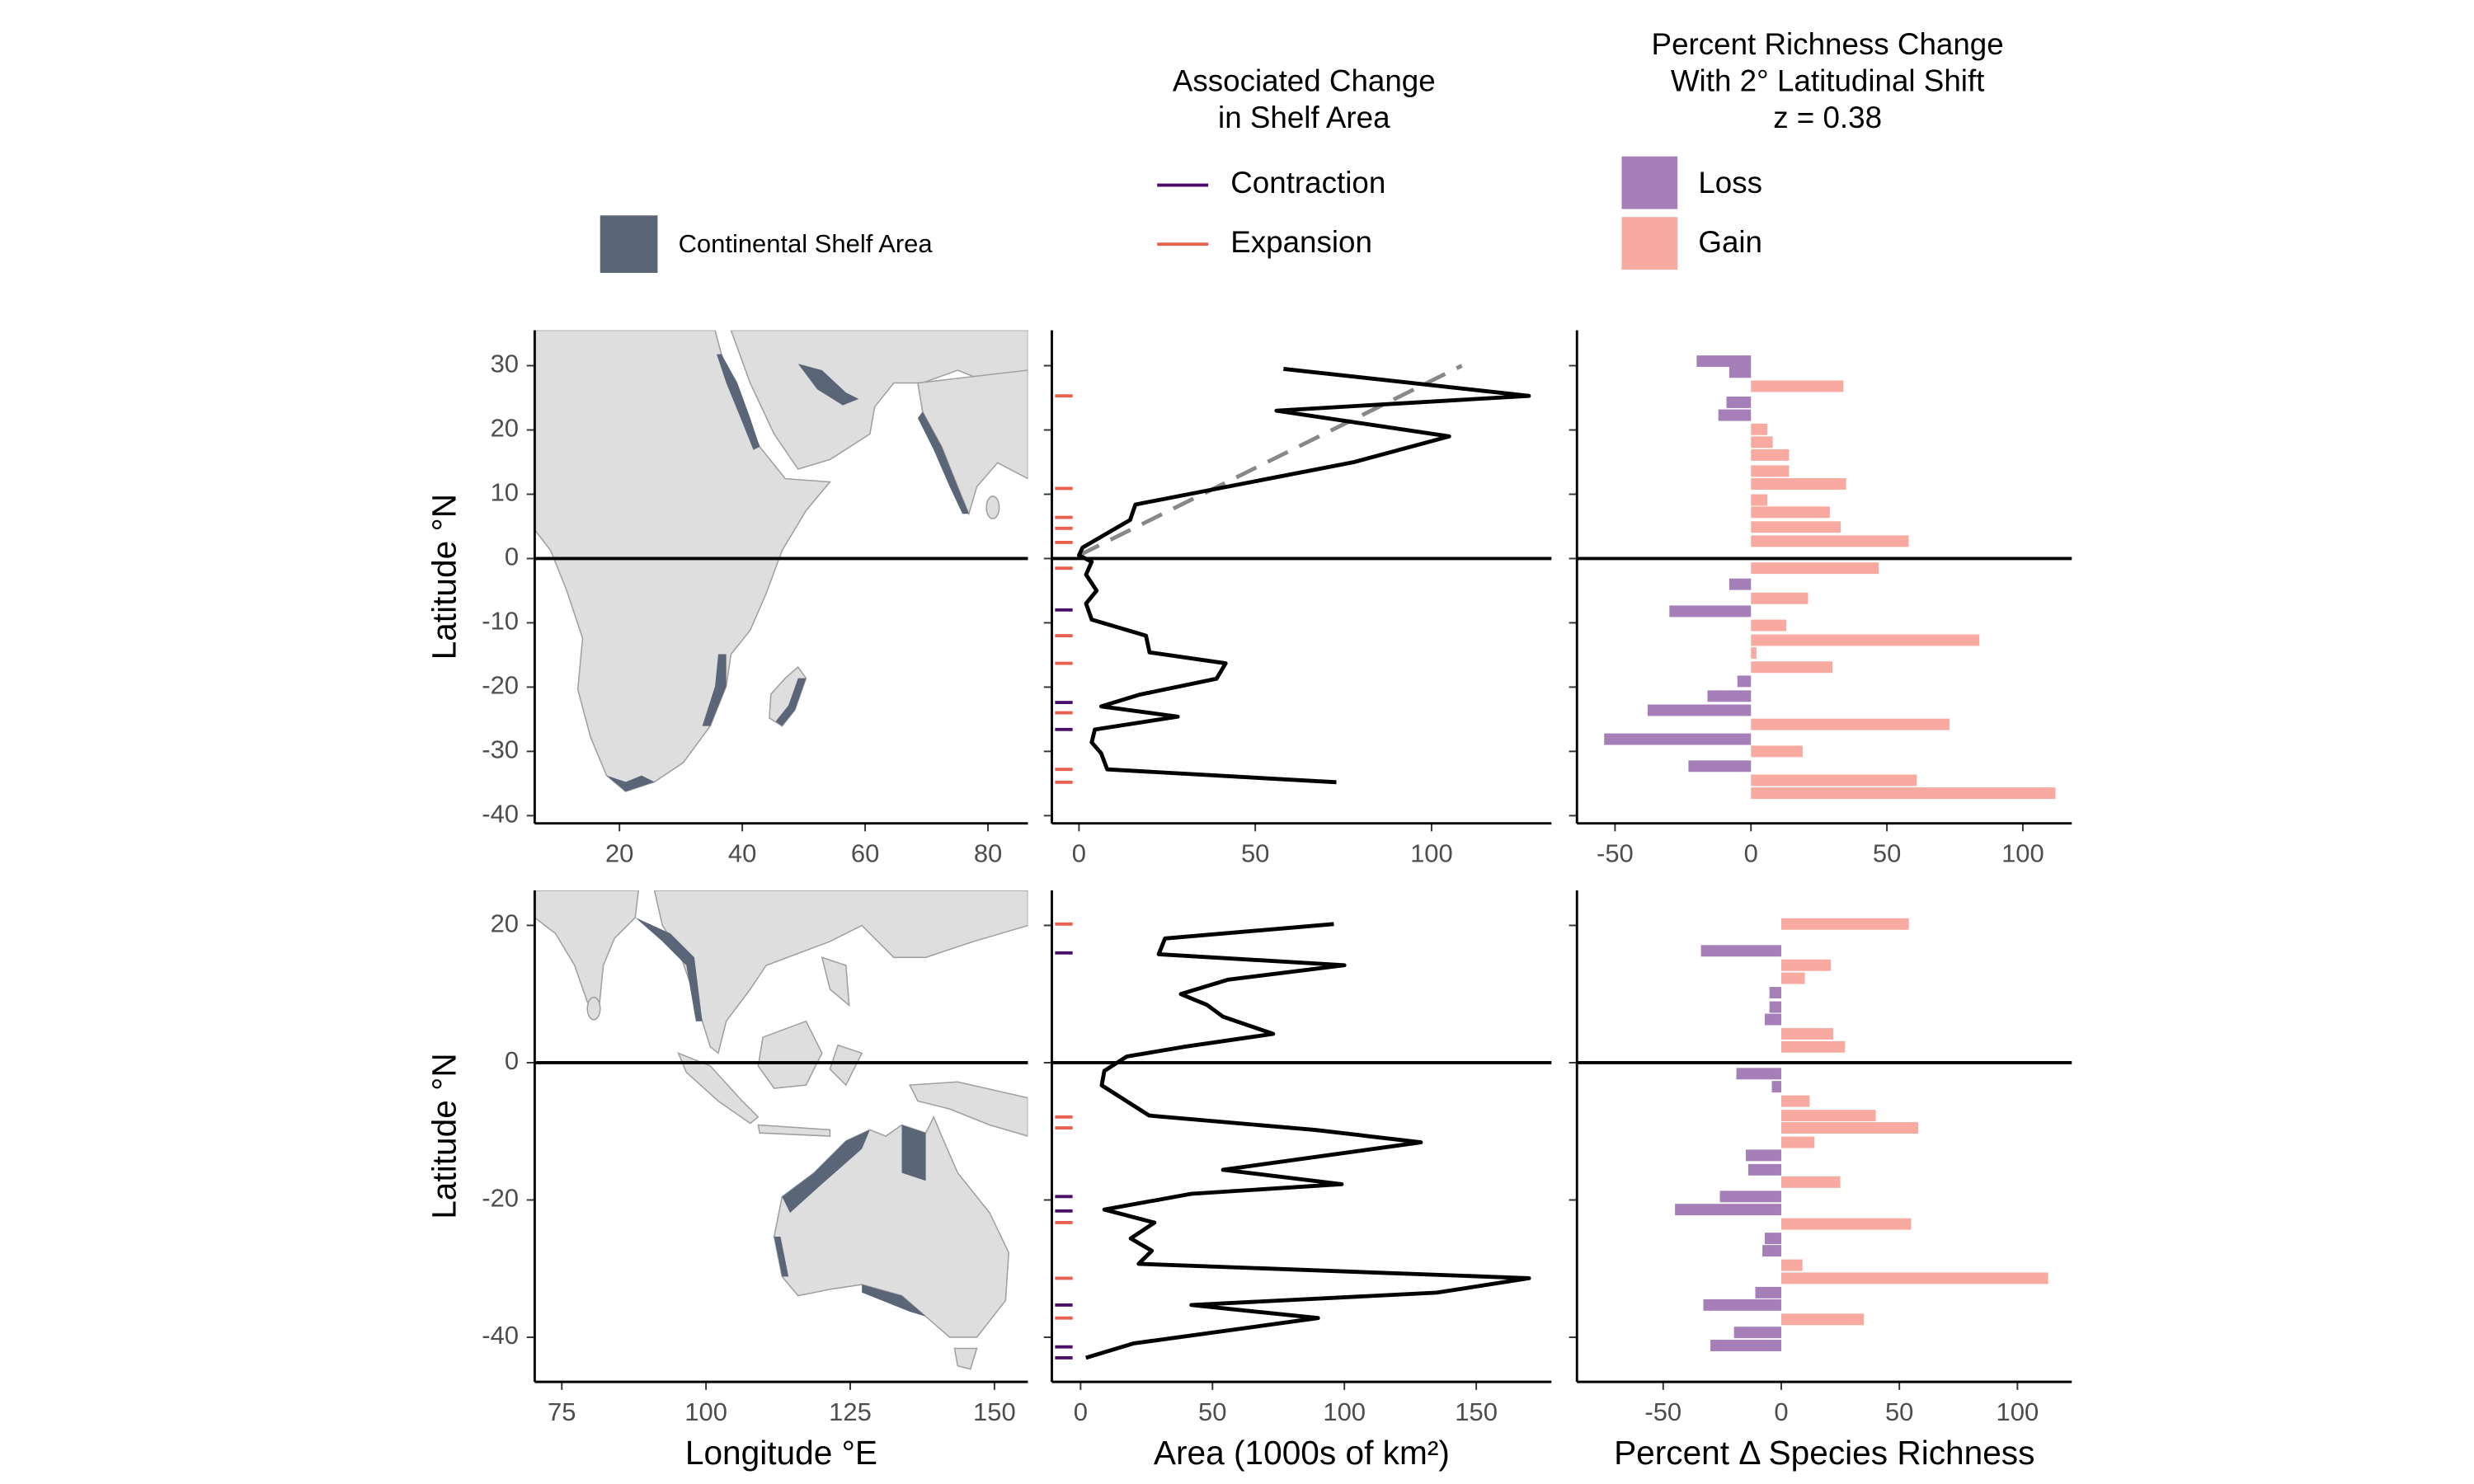 The height and width of the screenshot is (1484, 2474). Describe the element at coordinates (500, 621) in the screenshot. I see `y-tick-label: -10` at that location.